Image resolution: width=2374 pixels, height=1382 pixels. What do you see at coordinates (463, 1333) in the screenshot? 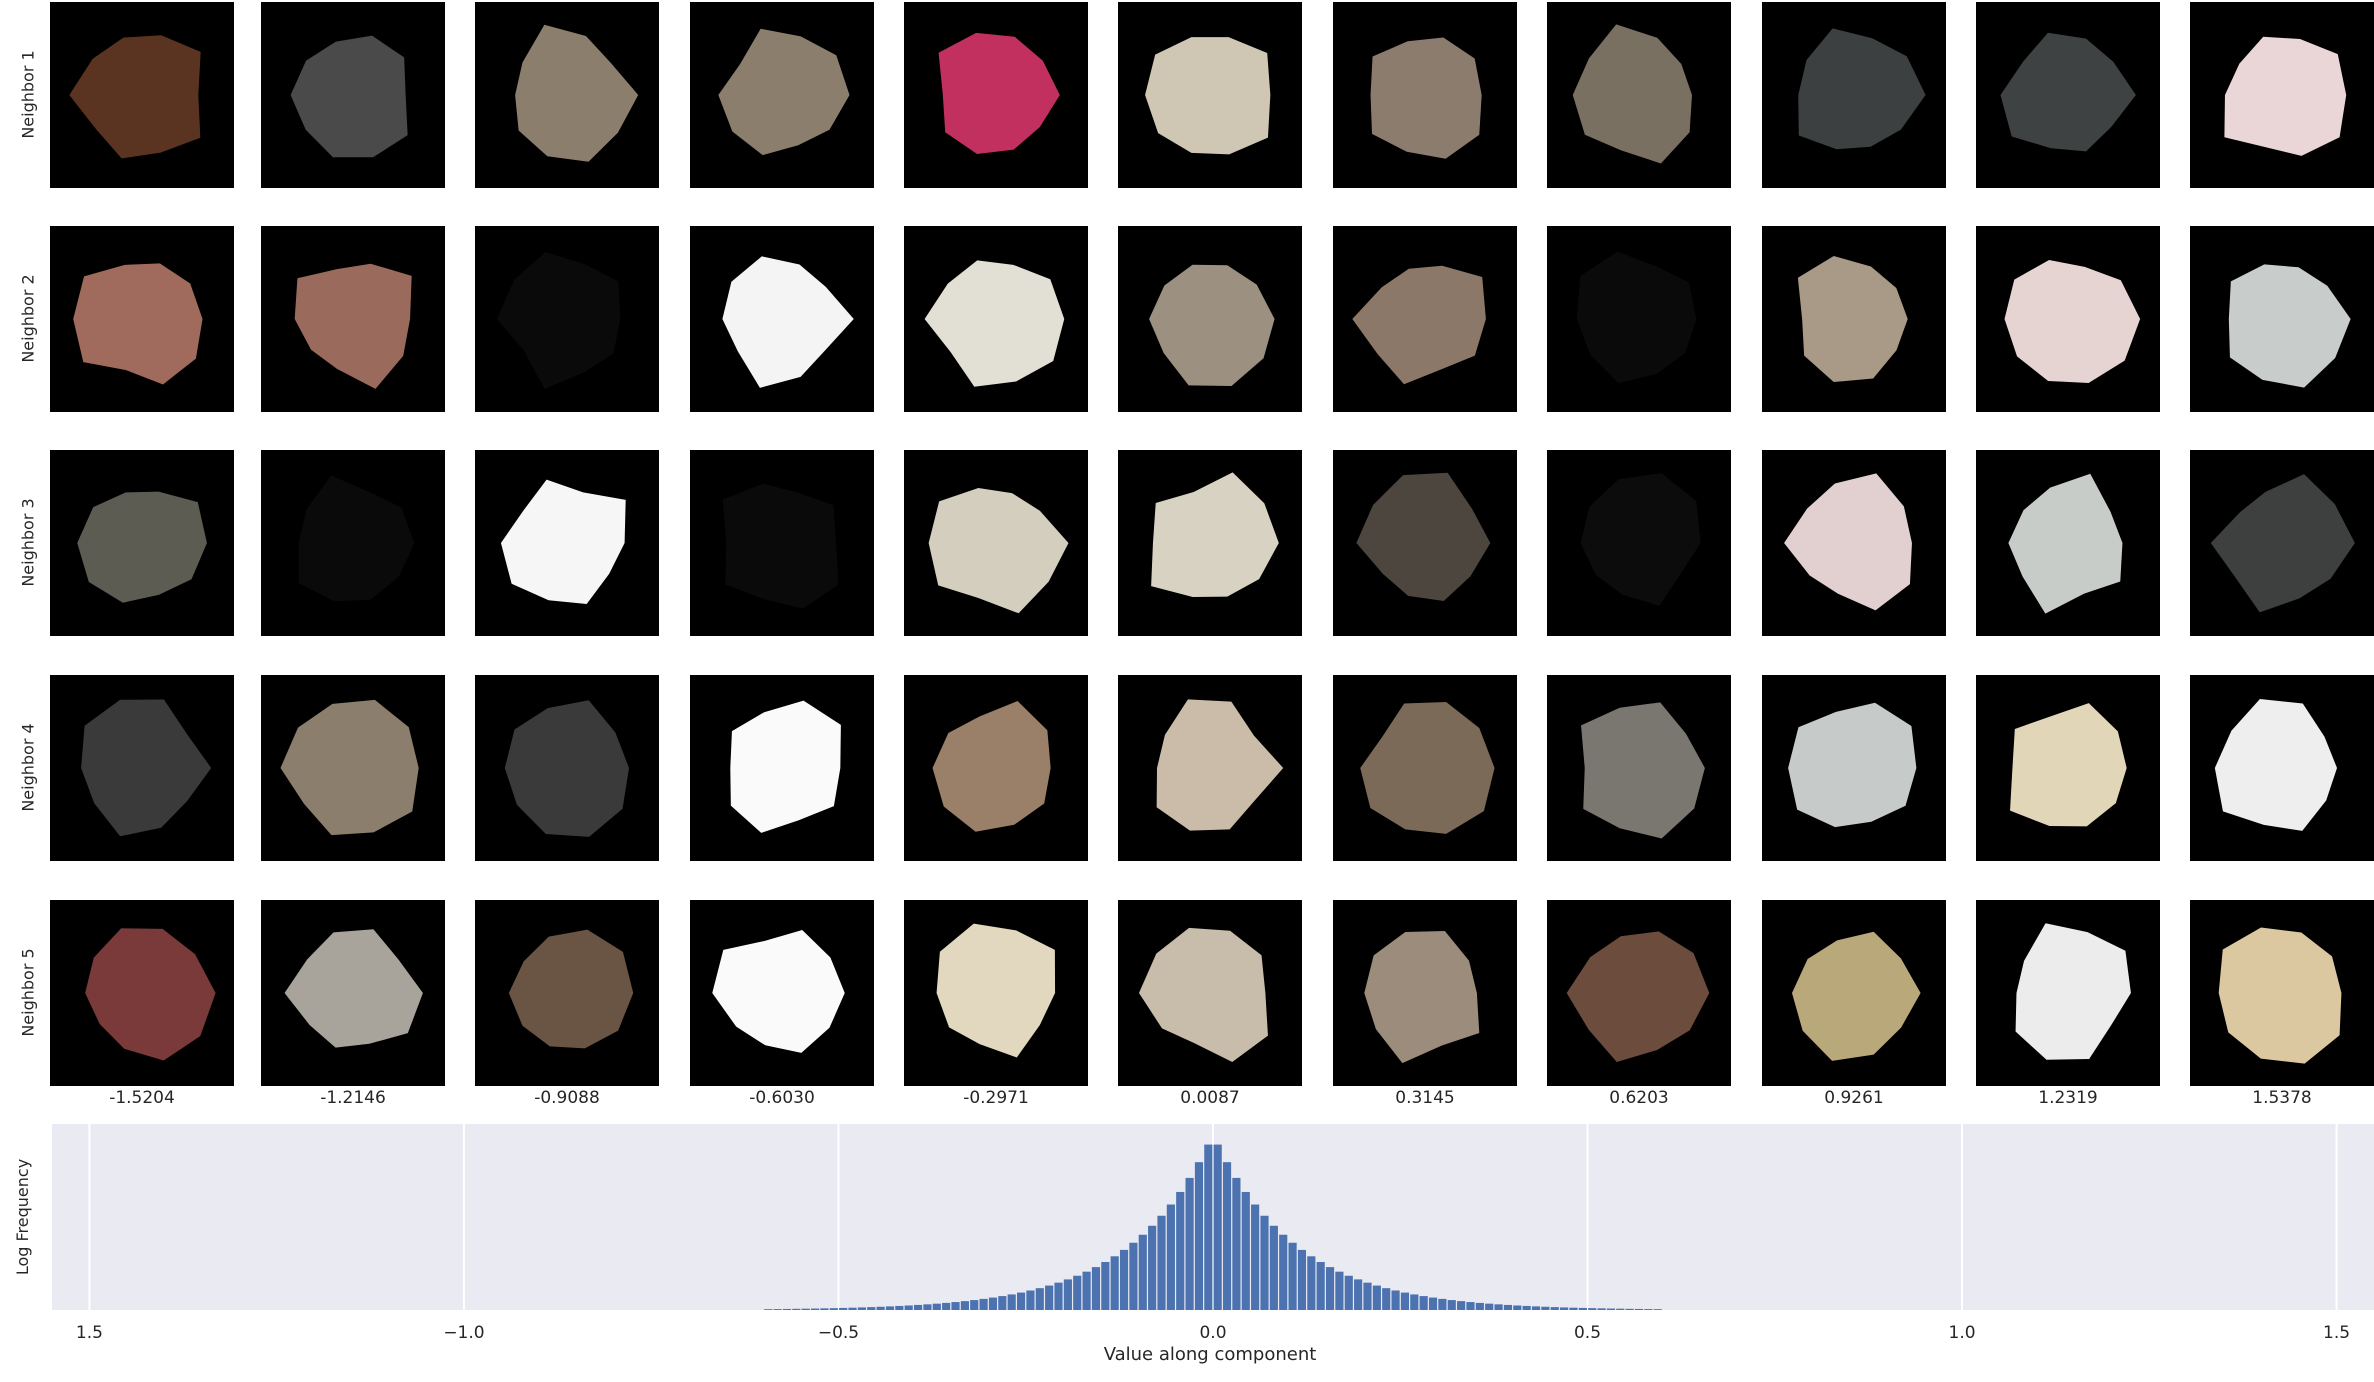
I see `x-tick-label: −1.0` at bounding box center [463, 1333].